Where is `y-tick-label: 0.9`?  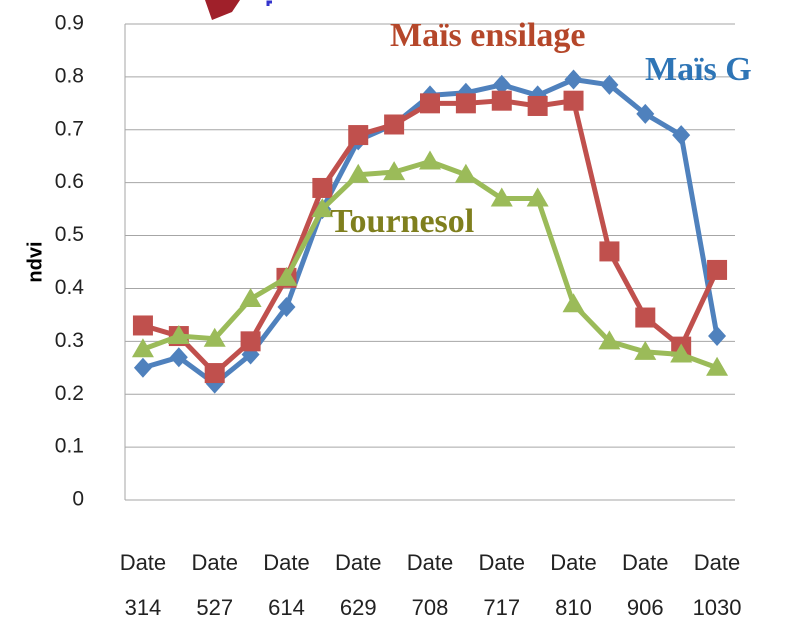 y-tick-label: 0.9 is located at coordinates (69, 23).